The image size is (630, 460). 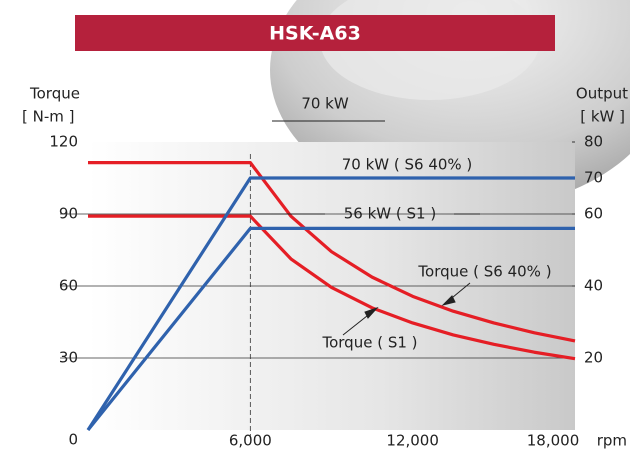 What do you see at coordinates (250, 441) in the screenshot?
I see `x-tick-label: 6,000` at bounding box center [250, 441].